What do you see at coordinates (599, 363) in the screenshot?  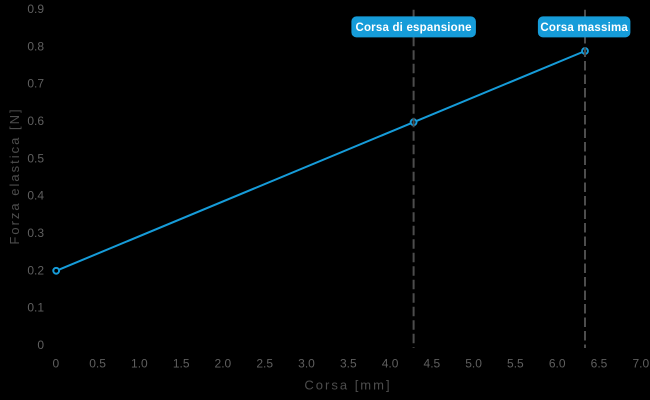 I see `svg-text: 6.5` at bounding box center [599, 363].